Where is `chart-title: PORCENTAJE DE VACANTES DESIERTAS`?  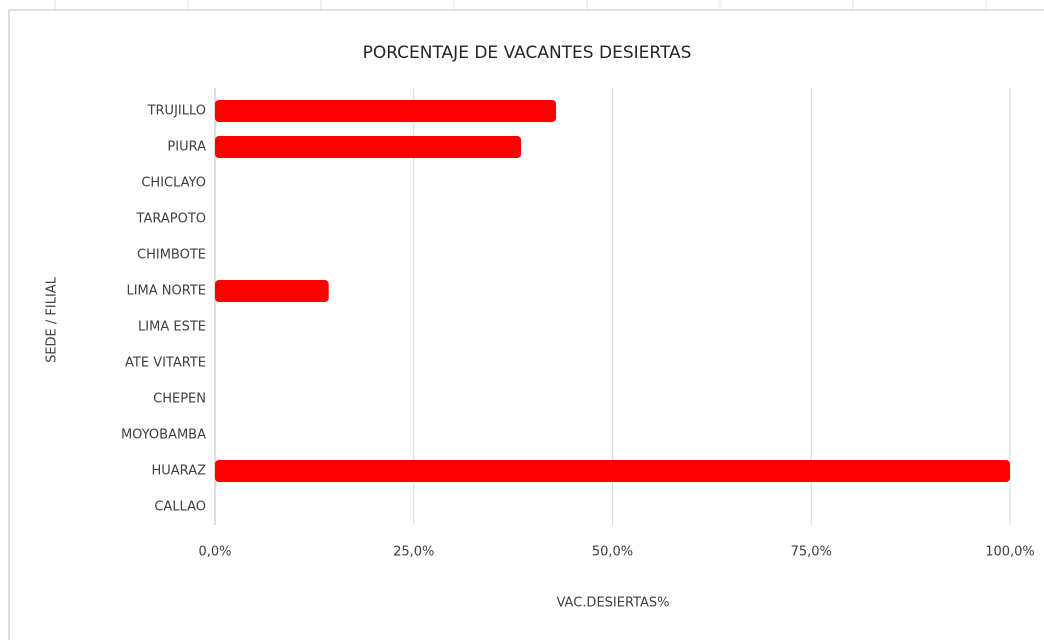
chart-title: PORCENTAJE DE VACANTES DESIERTAS is located at coordinates (527, 53).